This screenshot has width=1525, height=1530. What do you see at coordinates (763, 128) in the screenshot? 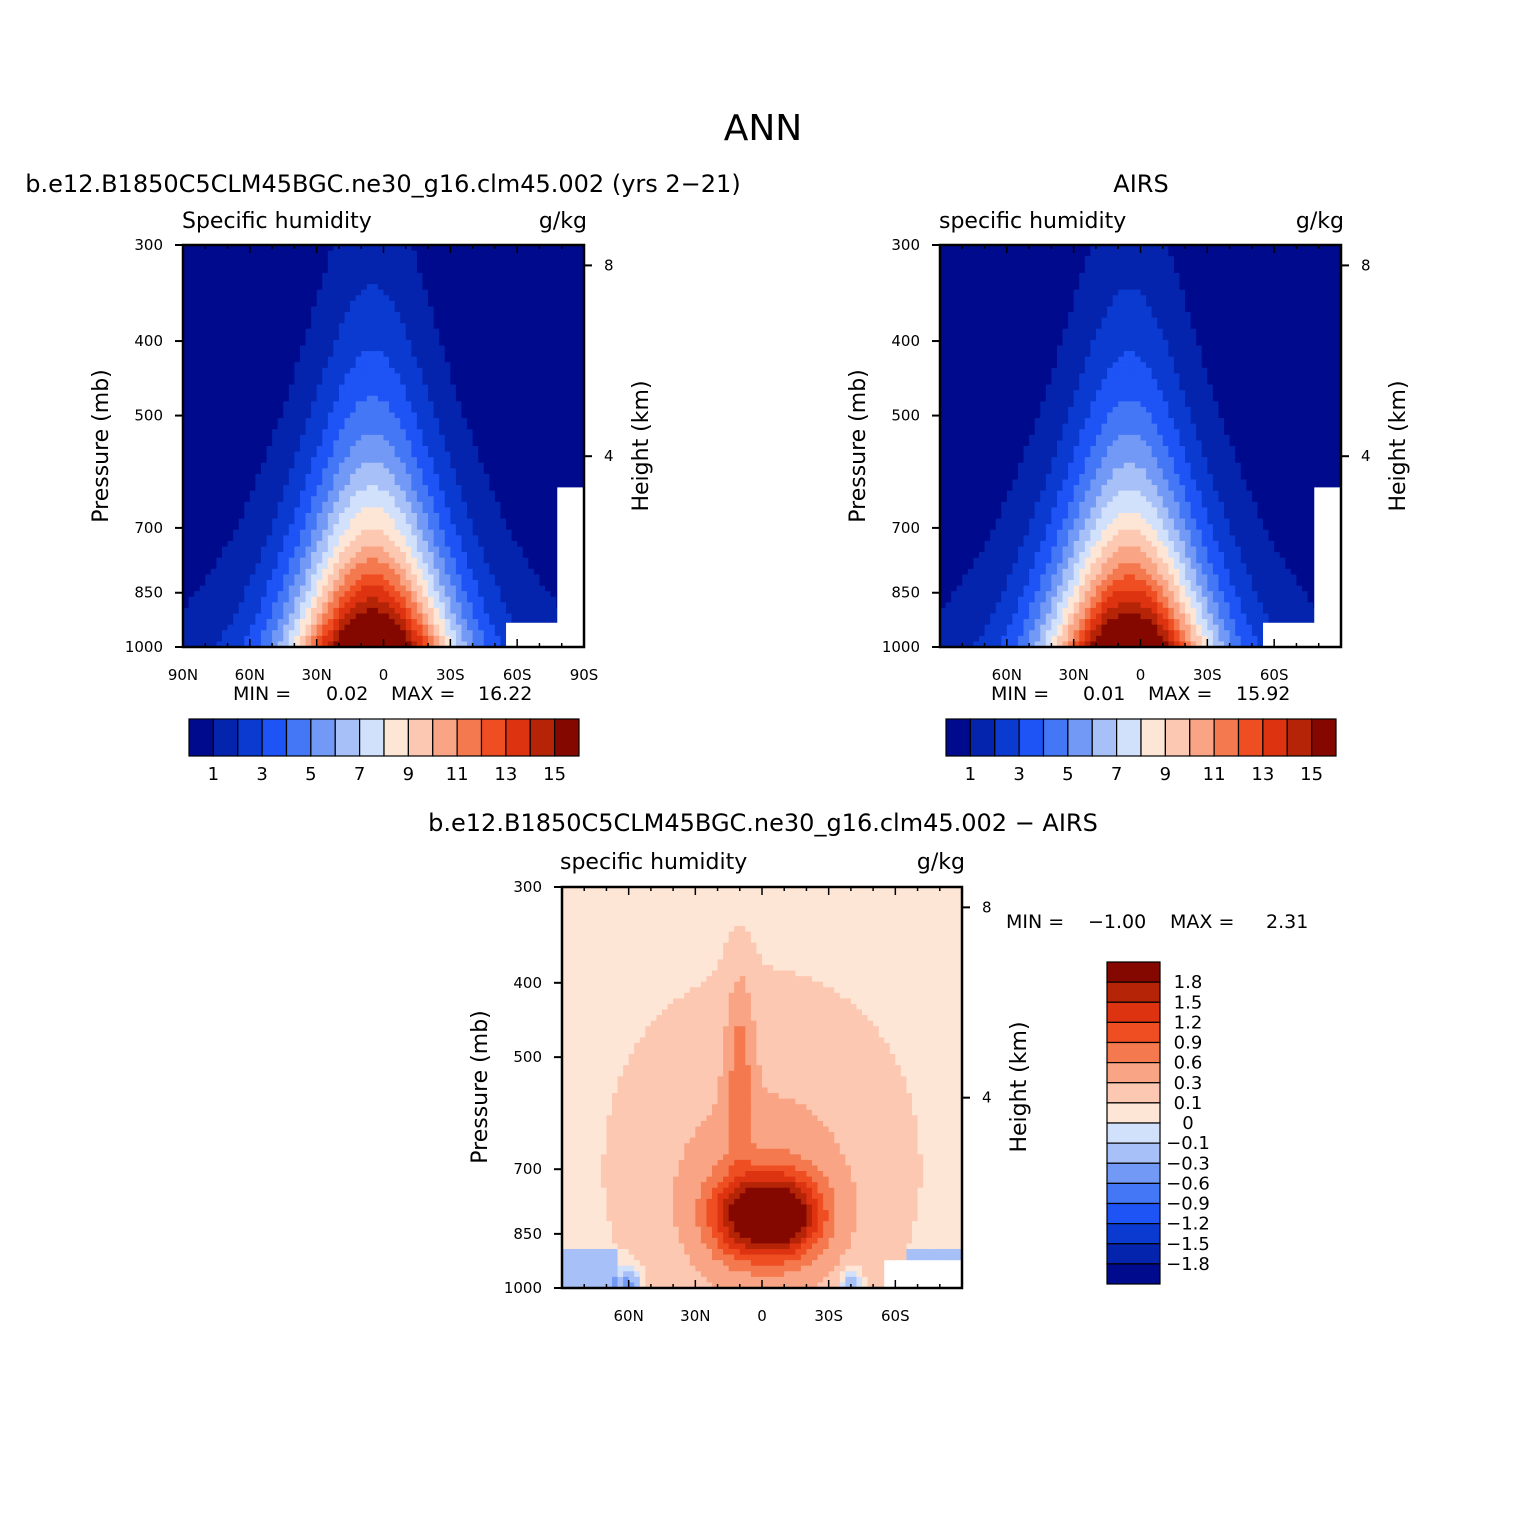
I see `figure-title: ANN` at bounding box center [763, 128].